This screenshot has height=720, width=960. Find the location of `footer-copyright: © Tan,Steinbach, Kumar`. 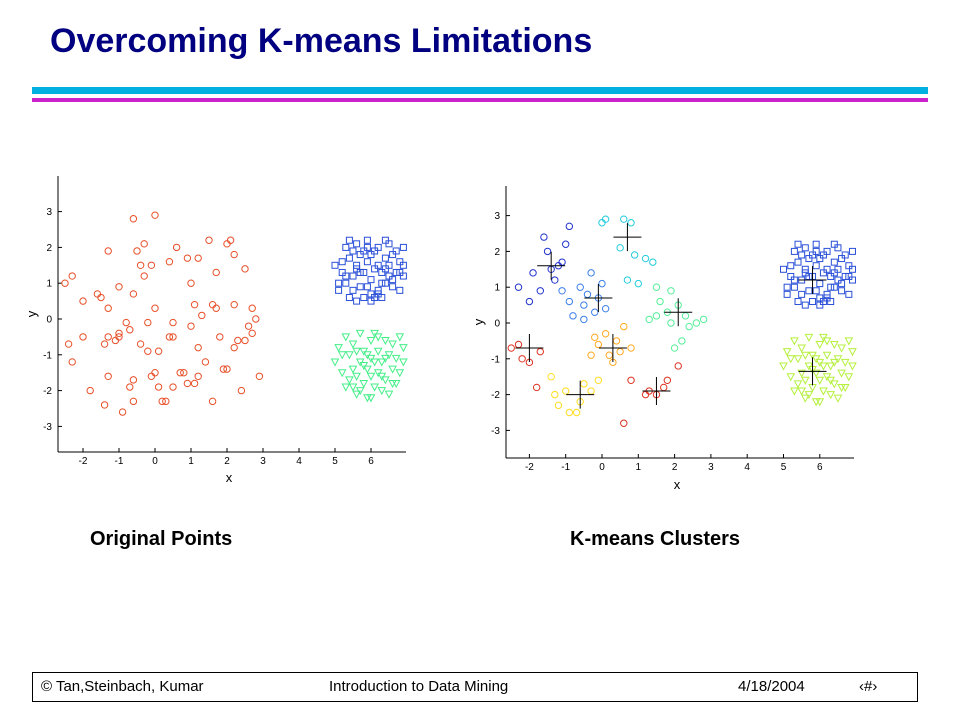

footer-copyright: © Tan,Steinbach, Kumar is located at coordinates (122, 686).